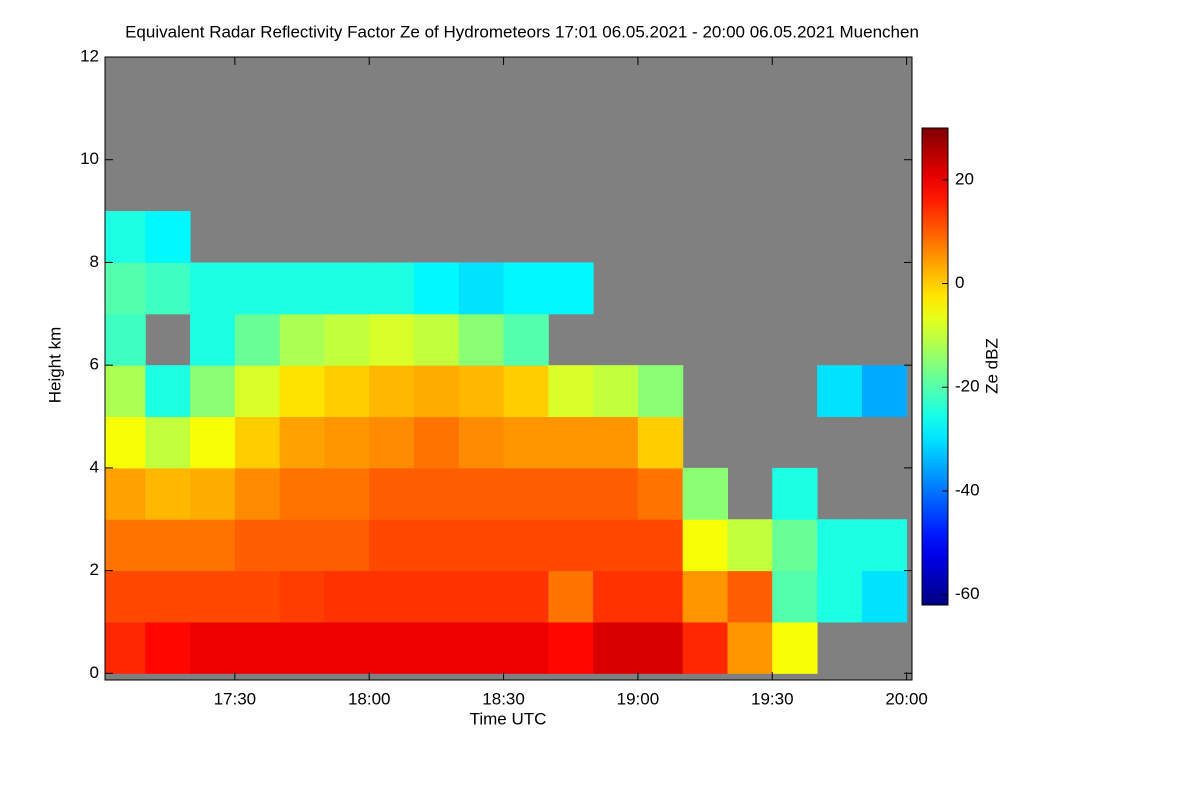 This screenshot has width=1200, height=805. What do you see at coordinates (89, 55) in the screenshot?
I see `y-tick-label: 12` at bounding box center [89, 55].